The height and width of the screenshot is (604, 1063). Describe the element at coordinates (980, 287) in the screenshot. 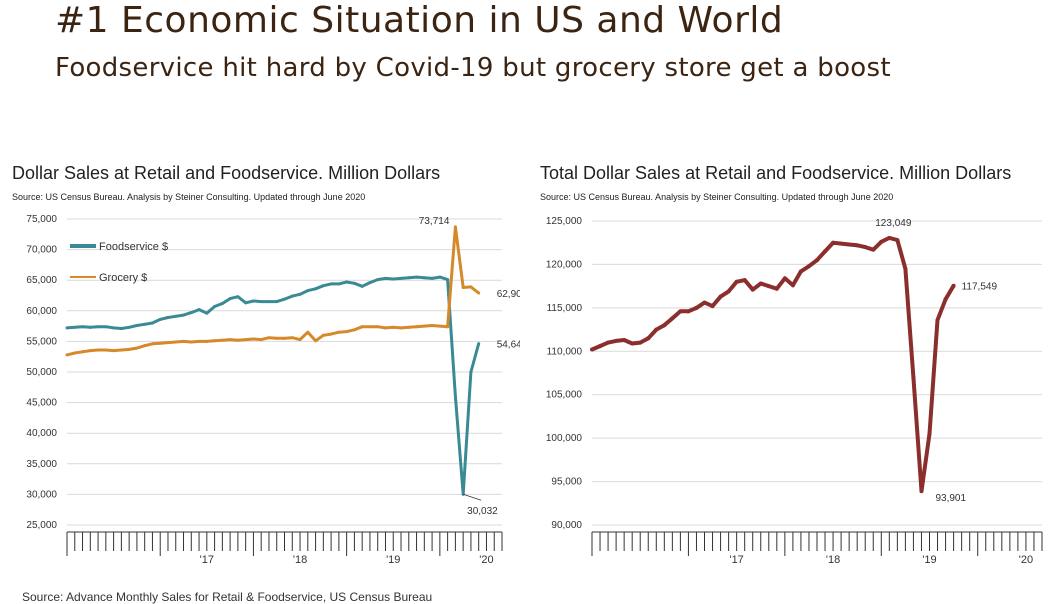

I see `data-label: 117,549` at that location.